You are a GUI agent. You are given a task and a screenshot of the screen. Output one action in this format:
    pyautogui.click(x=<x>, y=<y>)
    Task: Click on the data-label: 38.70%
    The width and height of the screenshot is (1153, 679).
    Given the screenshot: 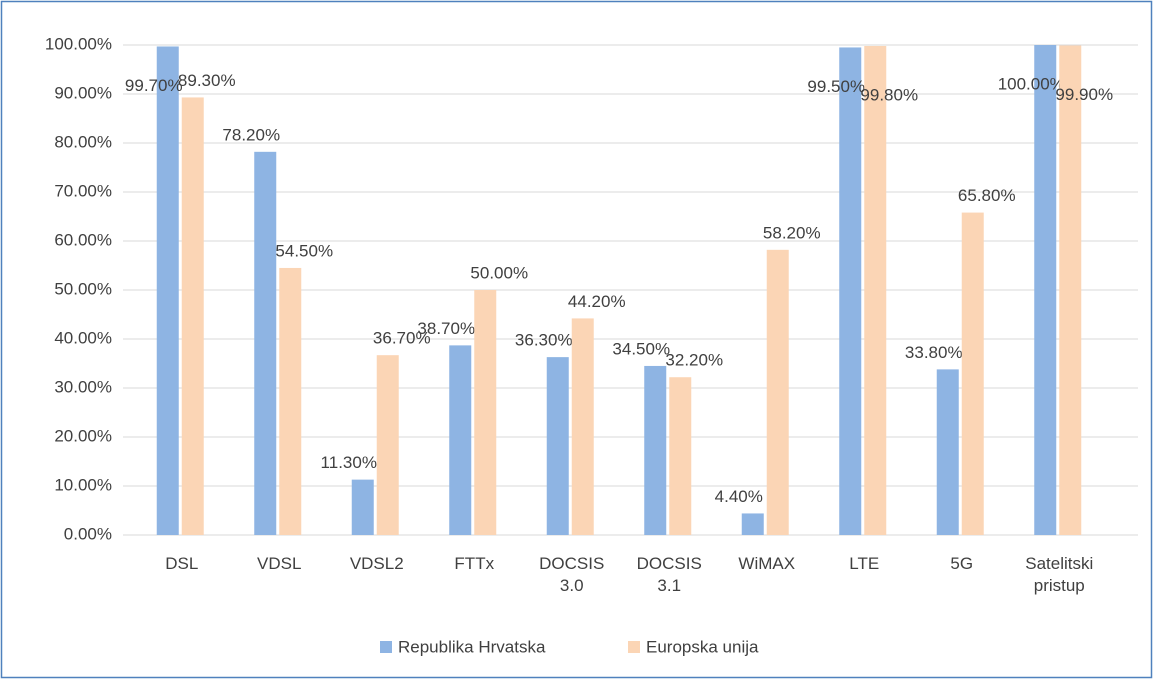 What is the action you would take?
    pyautogui.click(x=446, y=328)
    